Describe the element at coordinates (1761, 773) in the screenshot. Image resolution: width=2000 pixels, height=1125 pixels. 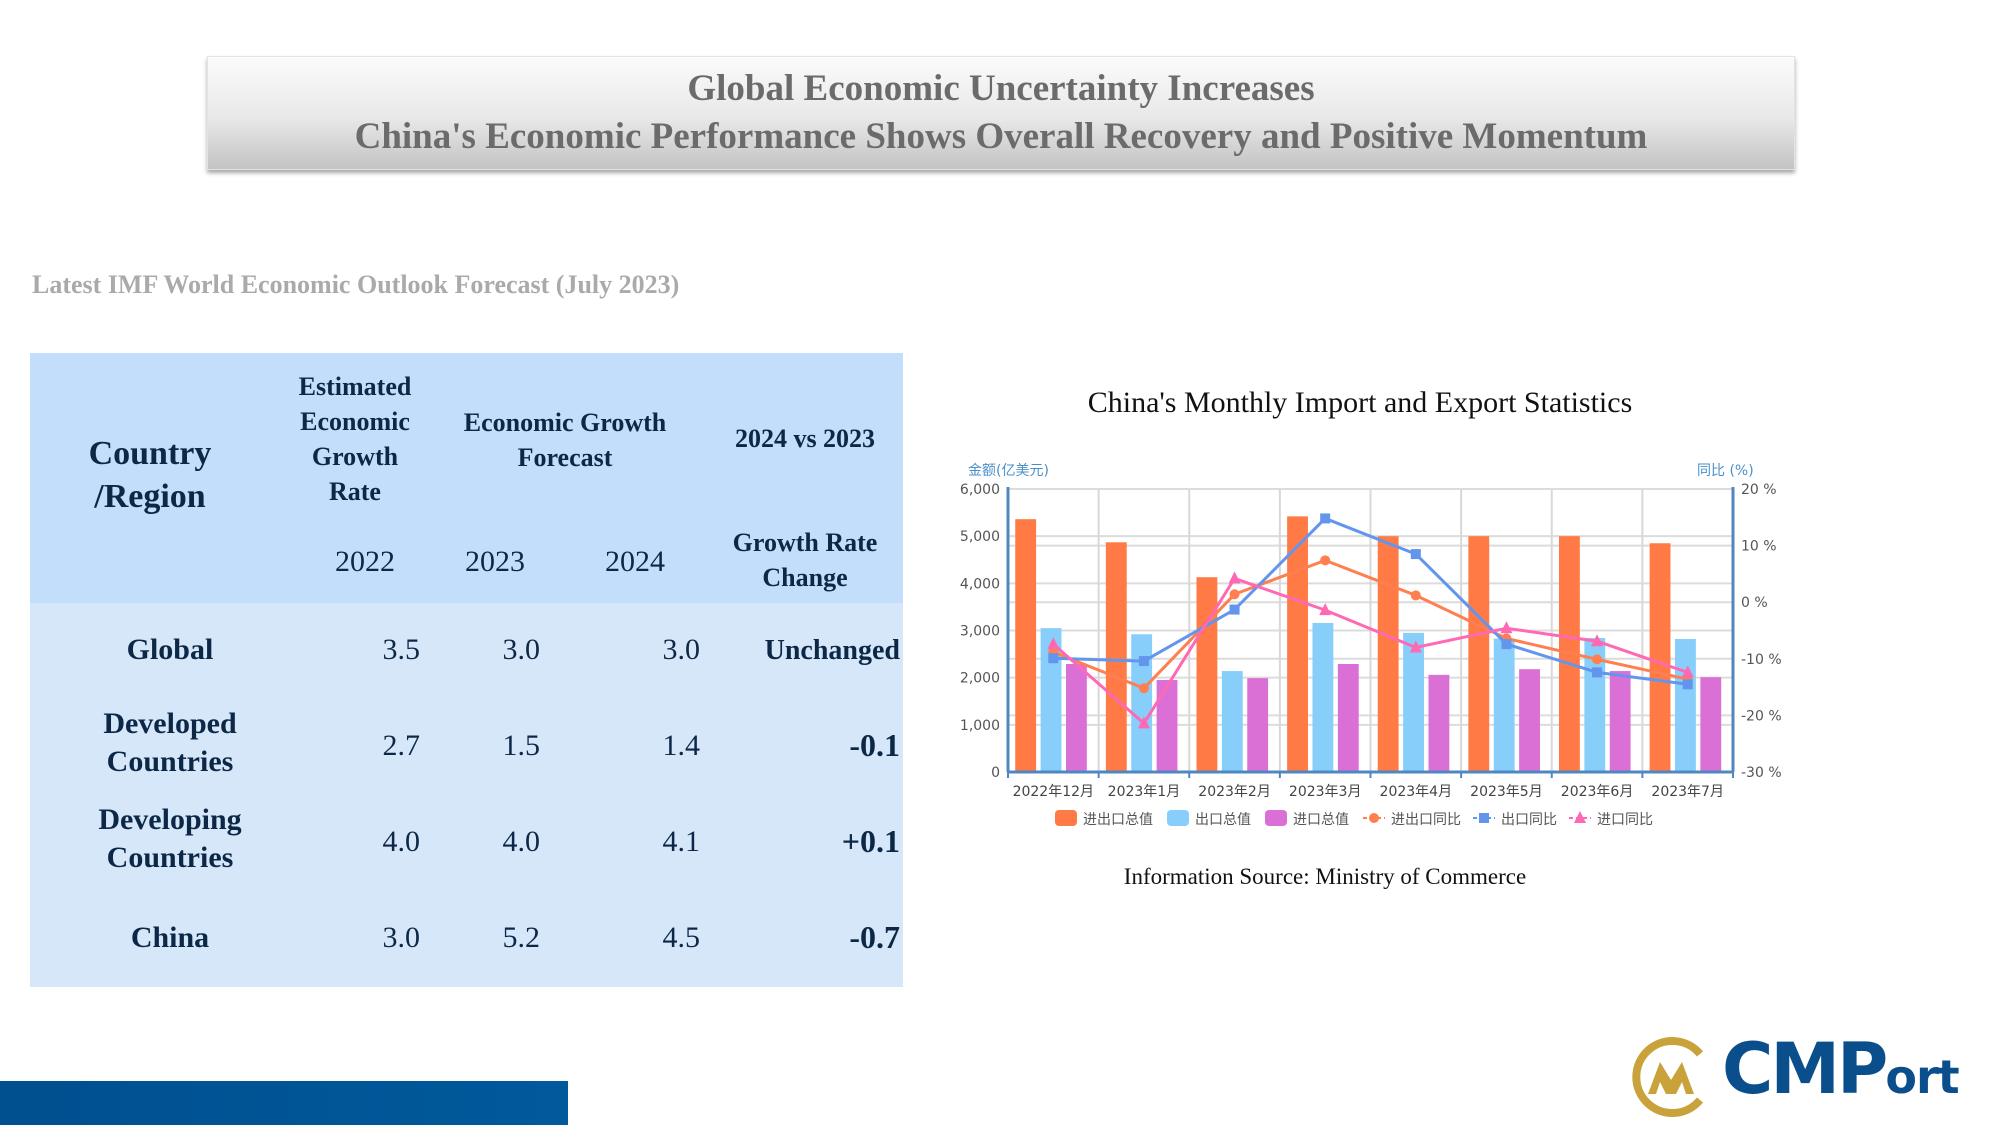
I see `y-right-tick-label: -30 %` at that location.